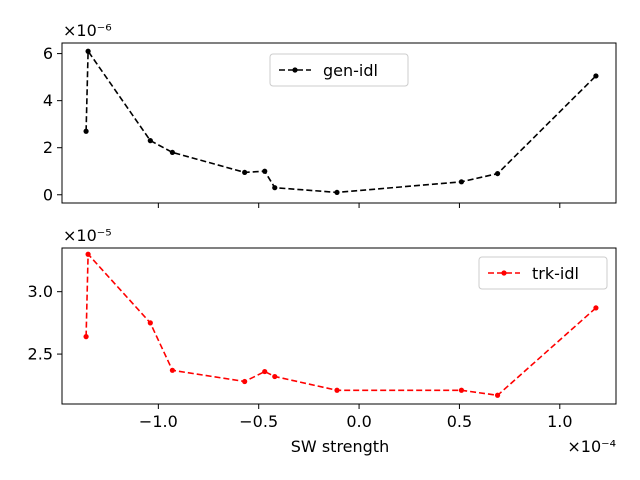 The image size is (640, 480). Describe the element at coordinates (40, 354) in the screenshot. I see `y-tick-label: 2.5` at that location.